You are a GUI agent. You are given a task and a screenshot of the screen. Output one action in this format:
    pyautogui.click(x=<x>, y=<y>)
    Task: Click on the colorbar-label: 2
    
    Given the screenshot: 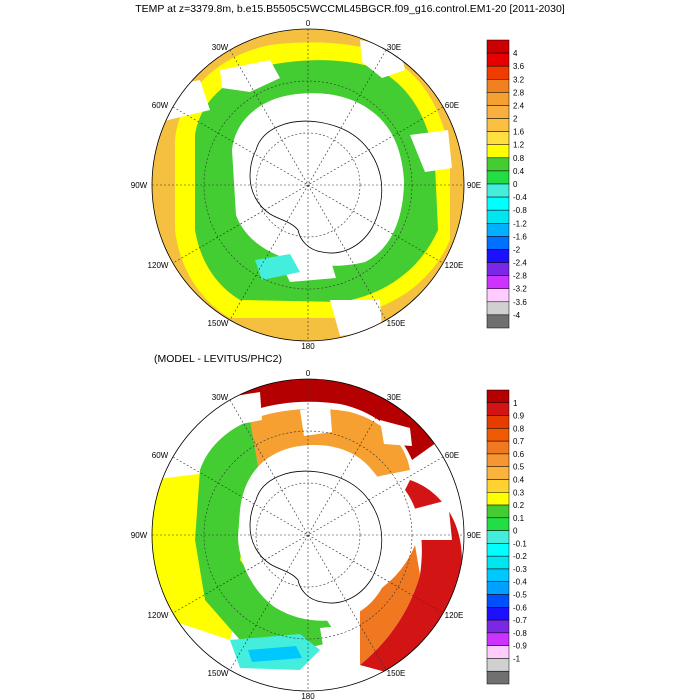 What is the action you would take?
    pyautogui.click(x=515, y=119)
    